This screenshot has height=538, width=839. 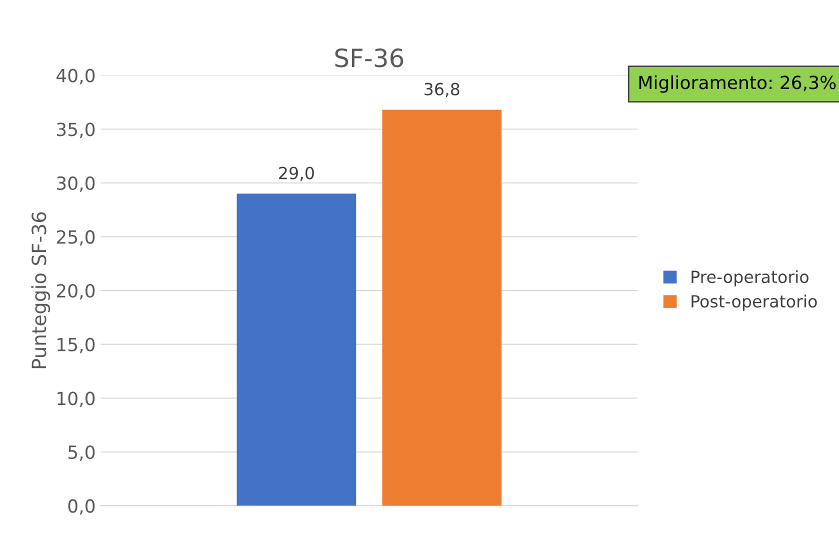 What do you see at coordinates (296, 174) in the screenshot?
I see `data-label: 29,0` at bounding box center [296, 174].